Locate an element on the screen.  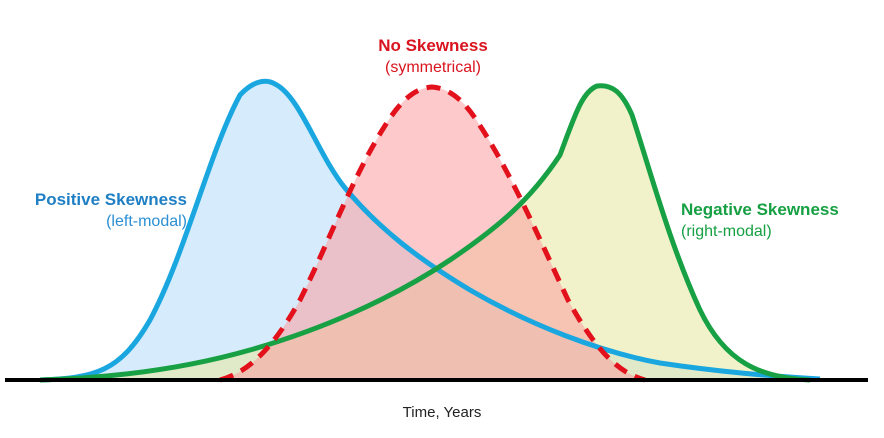
no-skewness-title: No Skewness is located at coordinates (433, 45).